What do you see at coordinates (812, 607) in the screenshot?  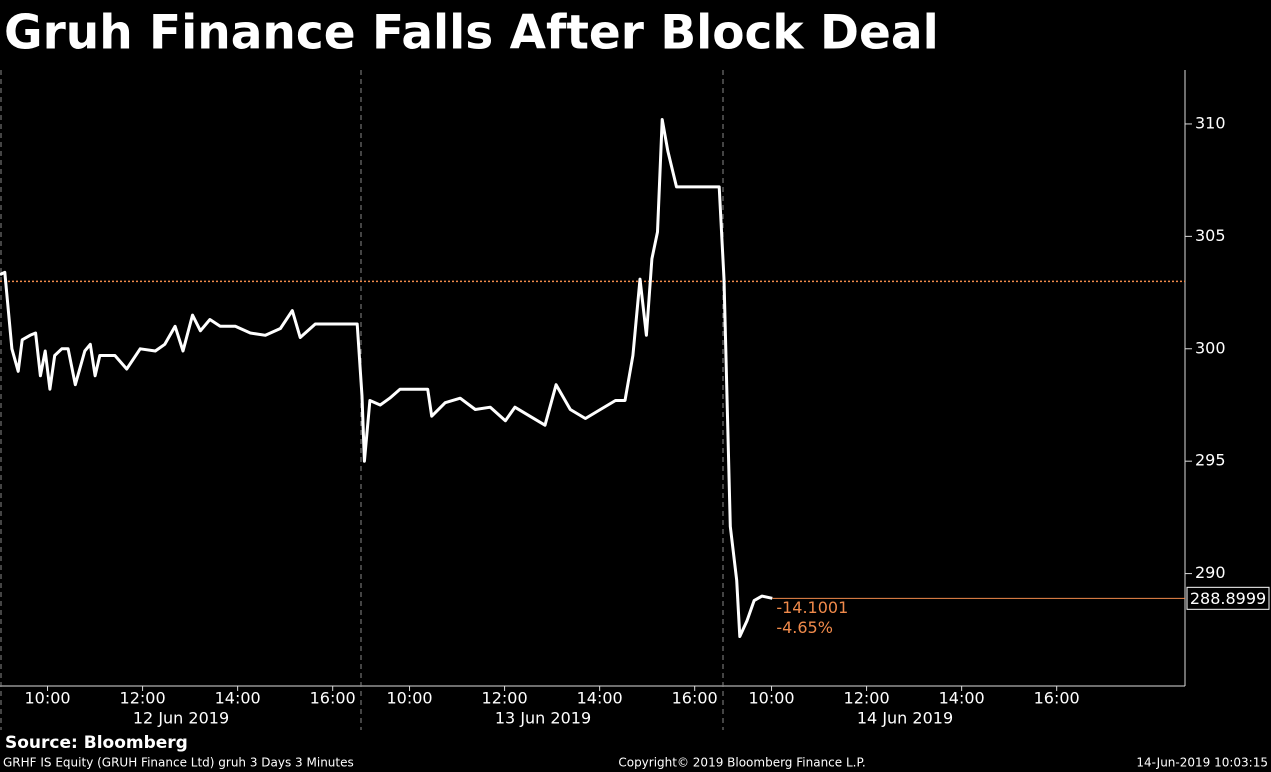 I see `change-label: -14.1001` at bounding box center [812, 607].